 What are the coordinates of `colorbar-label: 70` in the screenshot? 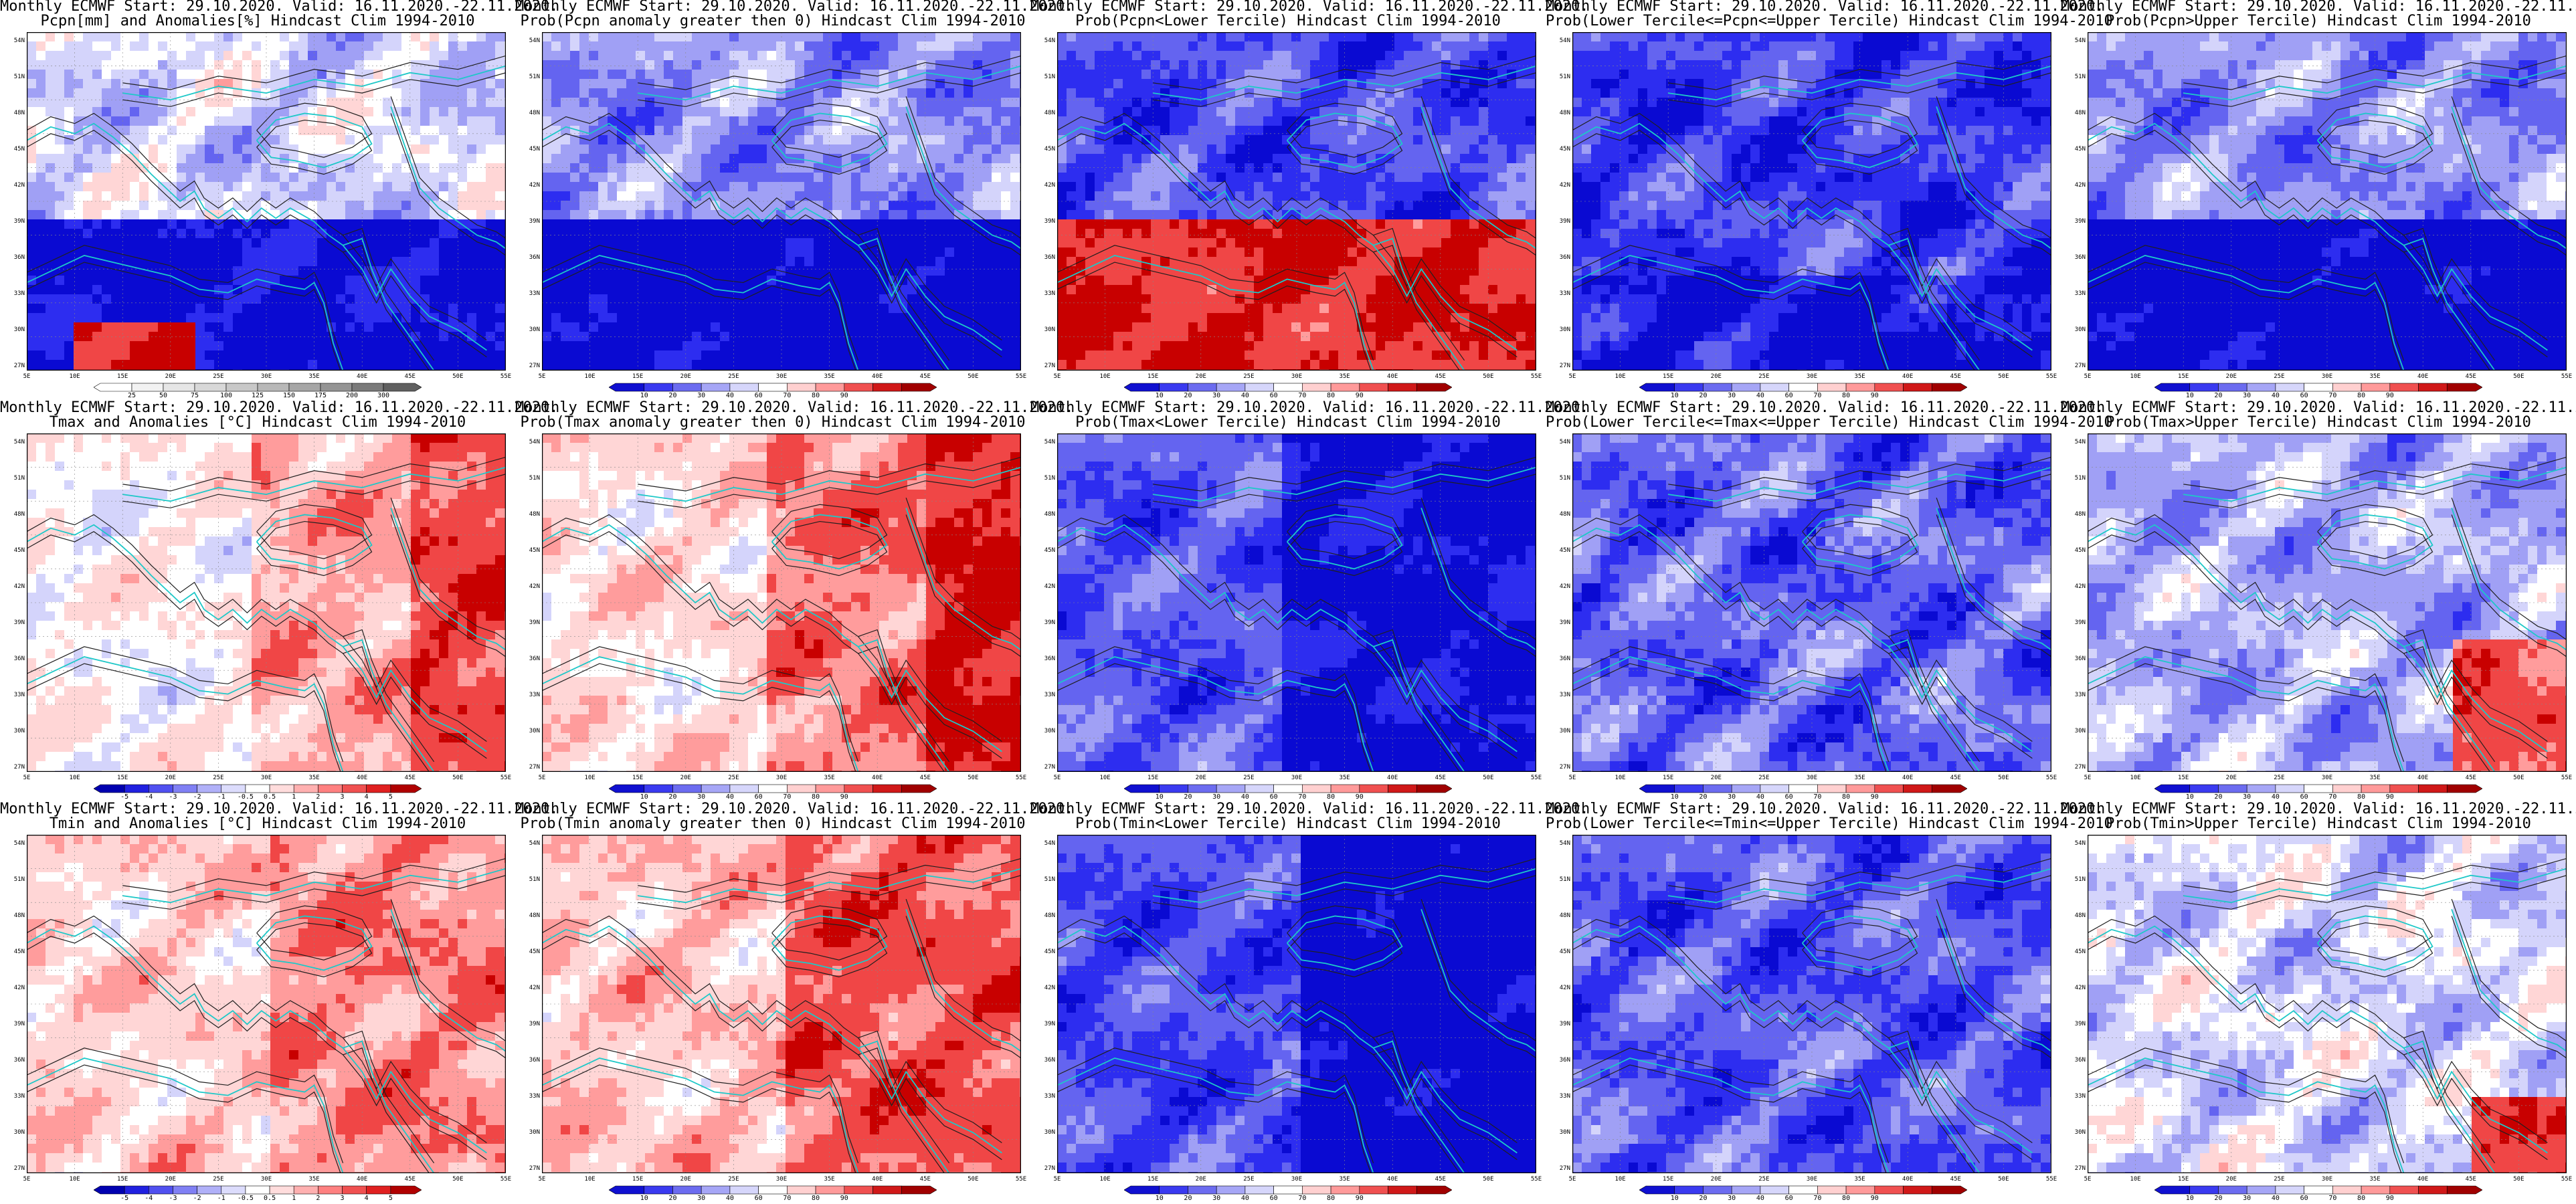 It's located at (787, 395).